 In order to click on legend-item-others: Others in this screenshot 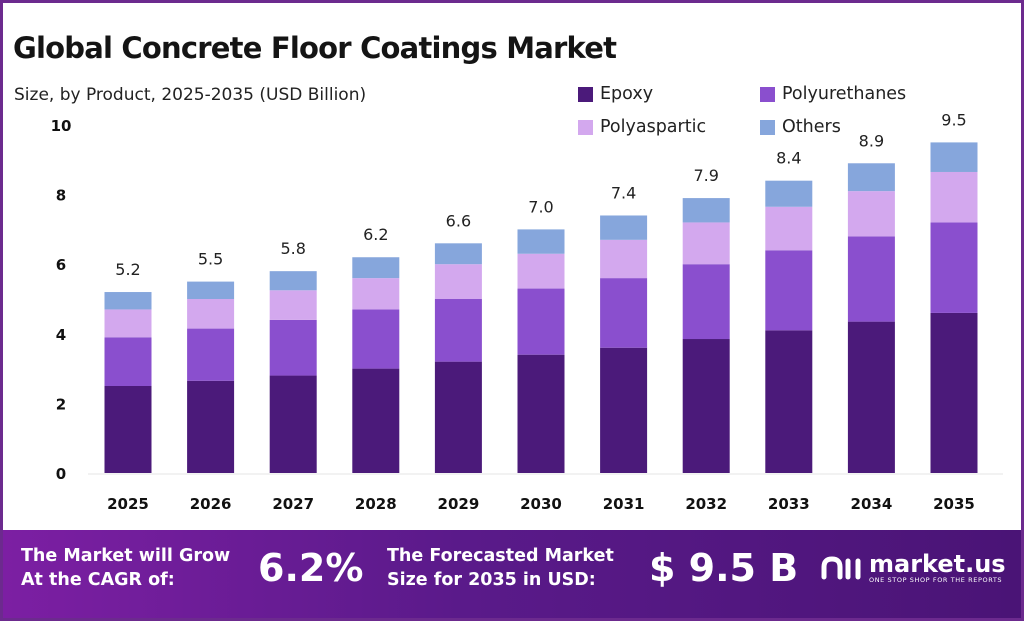, I will do `click(800, 127)`.